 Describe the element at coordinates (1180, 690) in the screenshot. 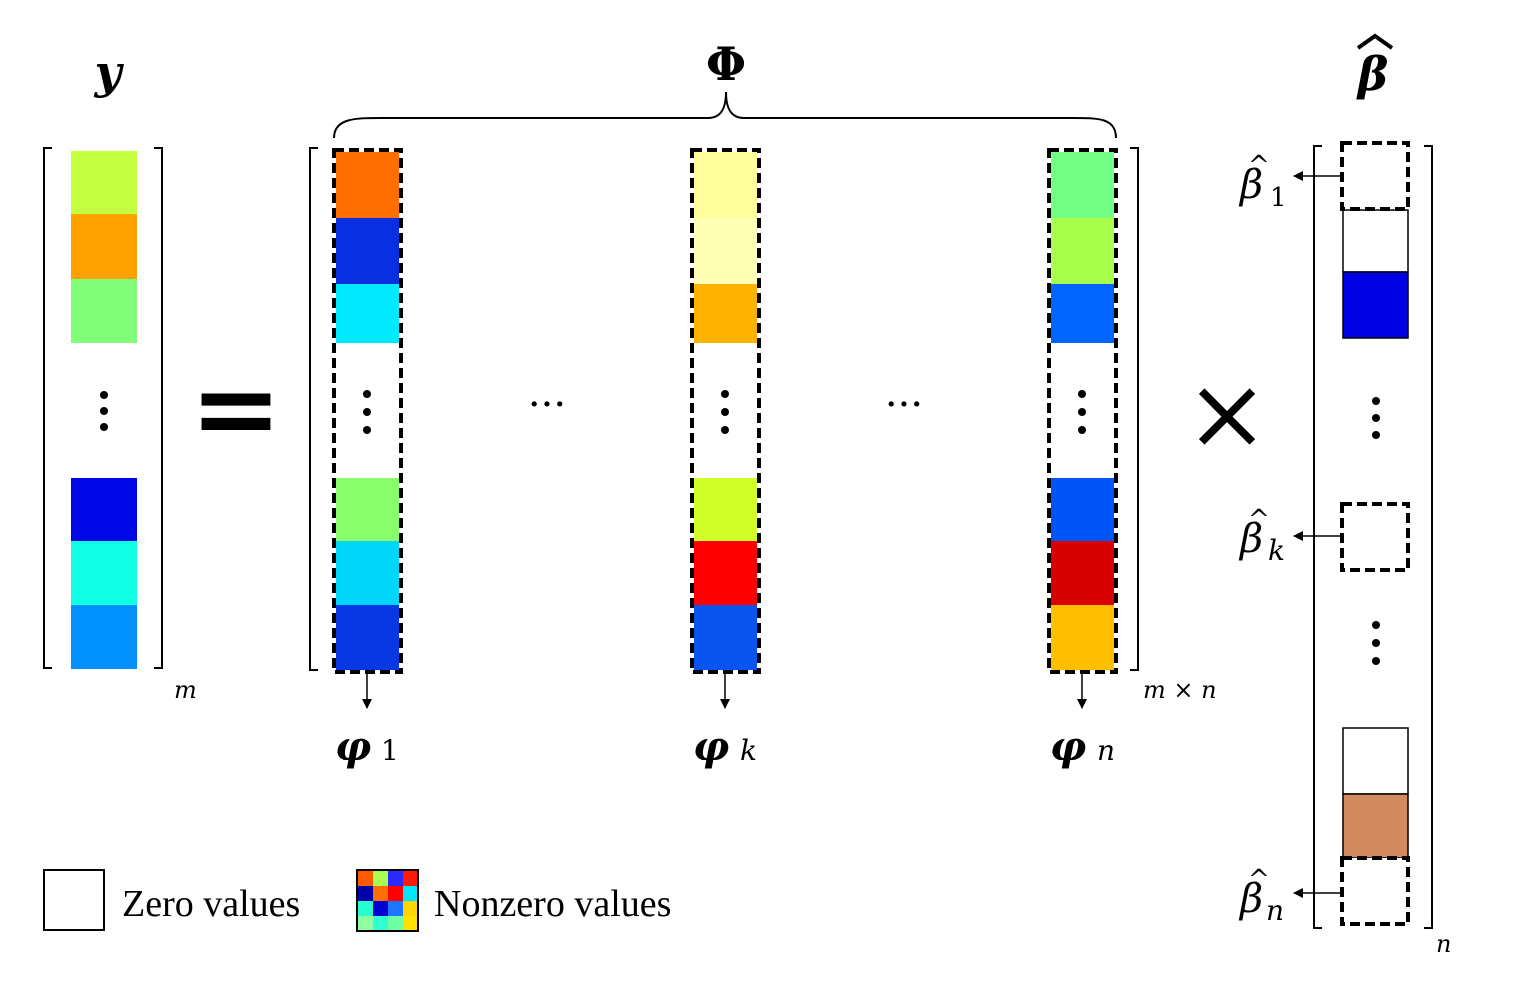

I see `phi-dim-label: m × n` at that location.